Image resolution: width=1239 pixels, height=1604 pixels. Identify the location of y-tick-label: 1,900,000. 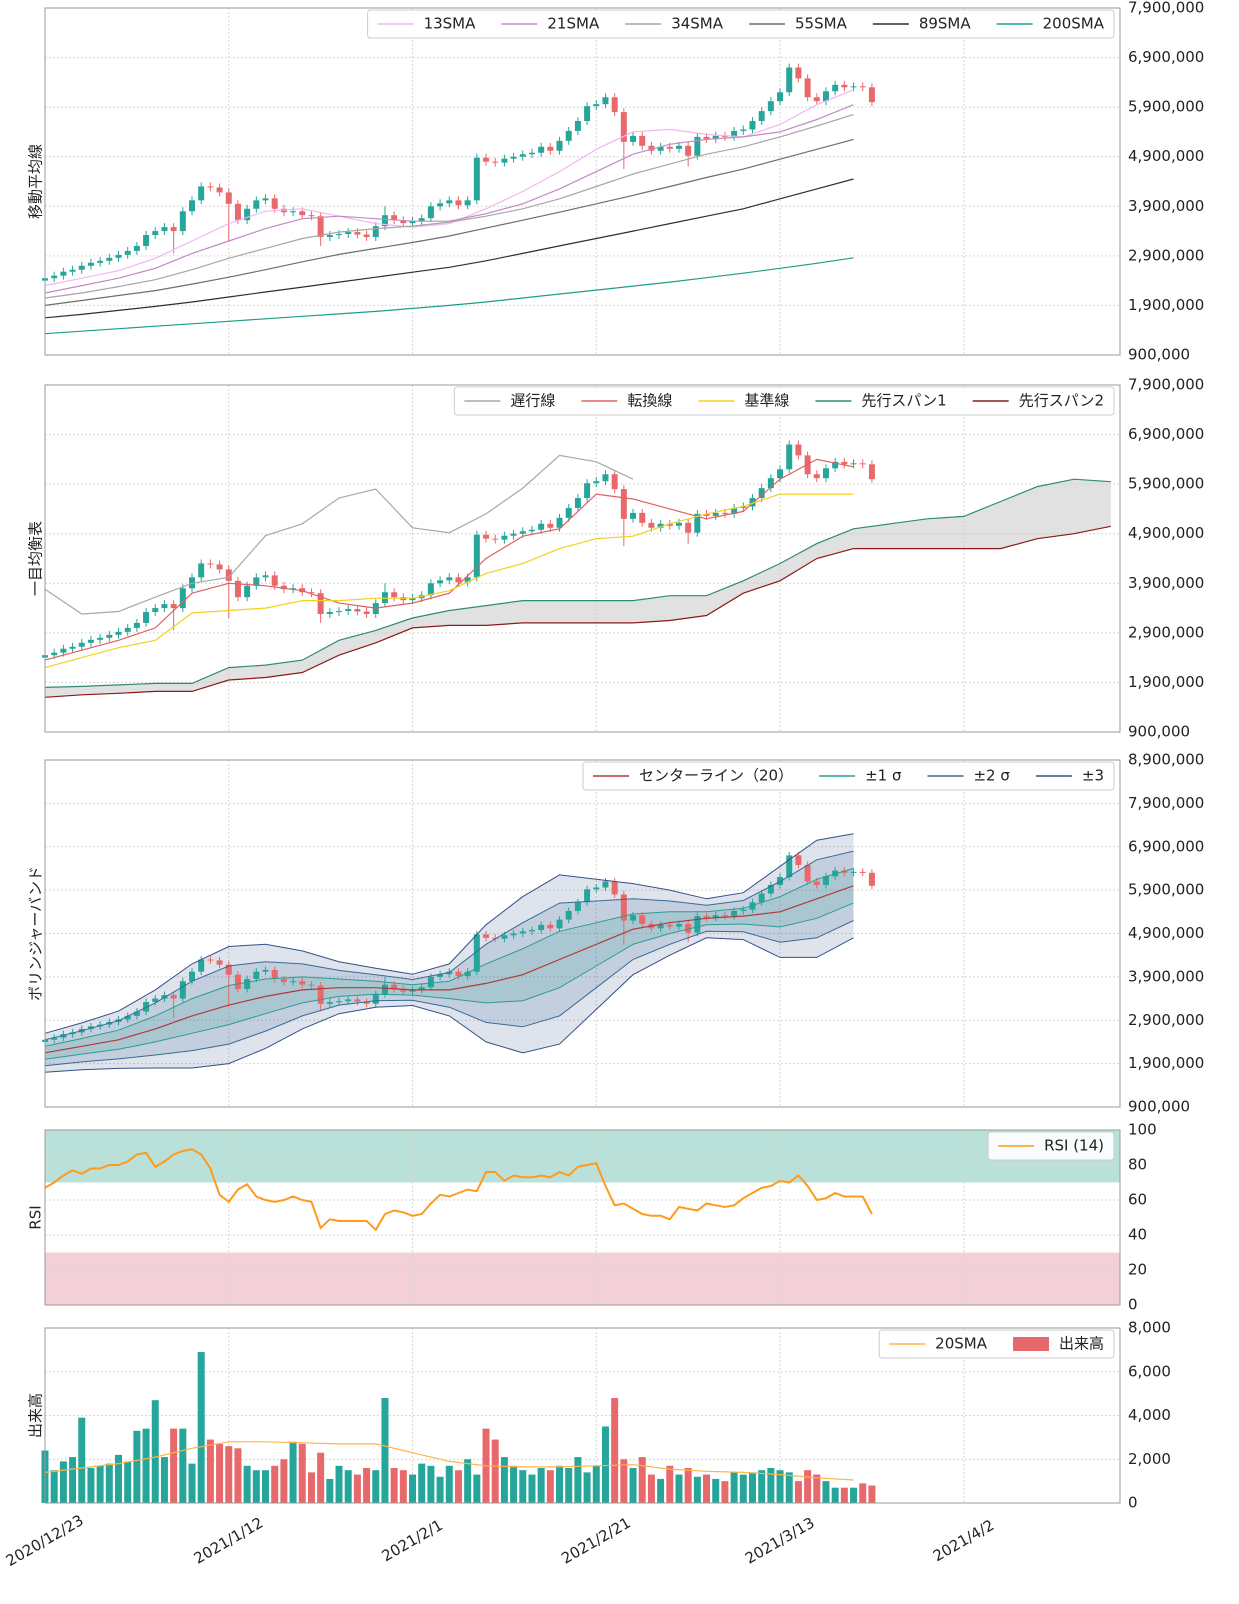
(1166, 682).